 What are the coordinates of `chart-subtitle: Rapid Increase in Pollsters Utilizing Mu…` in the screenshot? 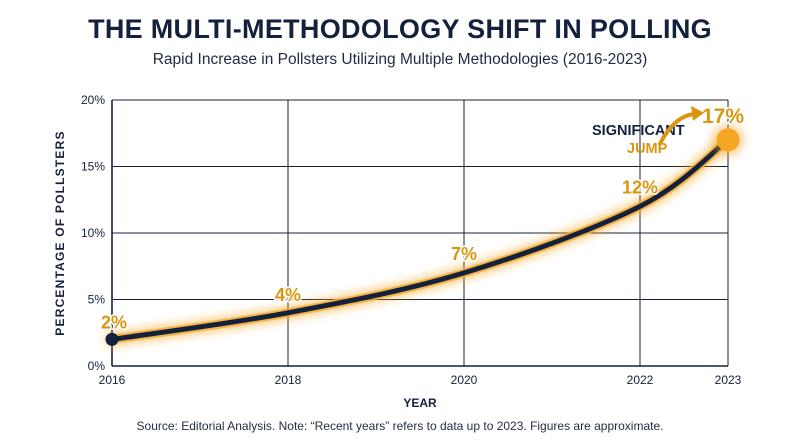 It's located at (400, 59).